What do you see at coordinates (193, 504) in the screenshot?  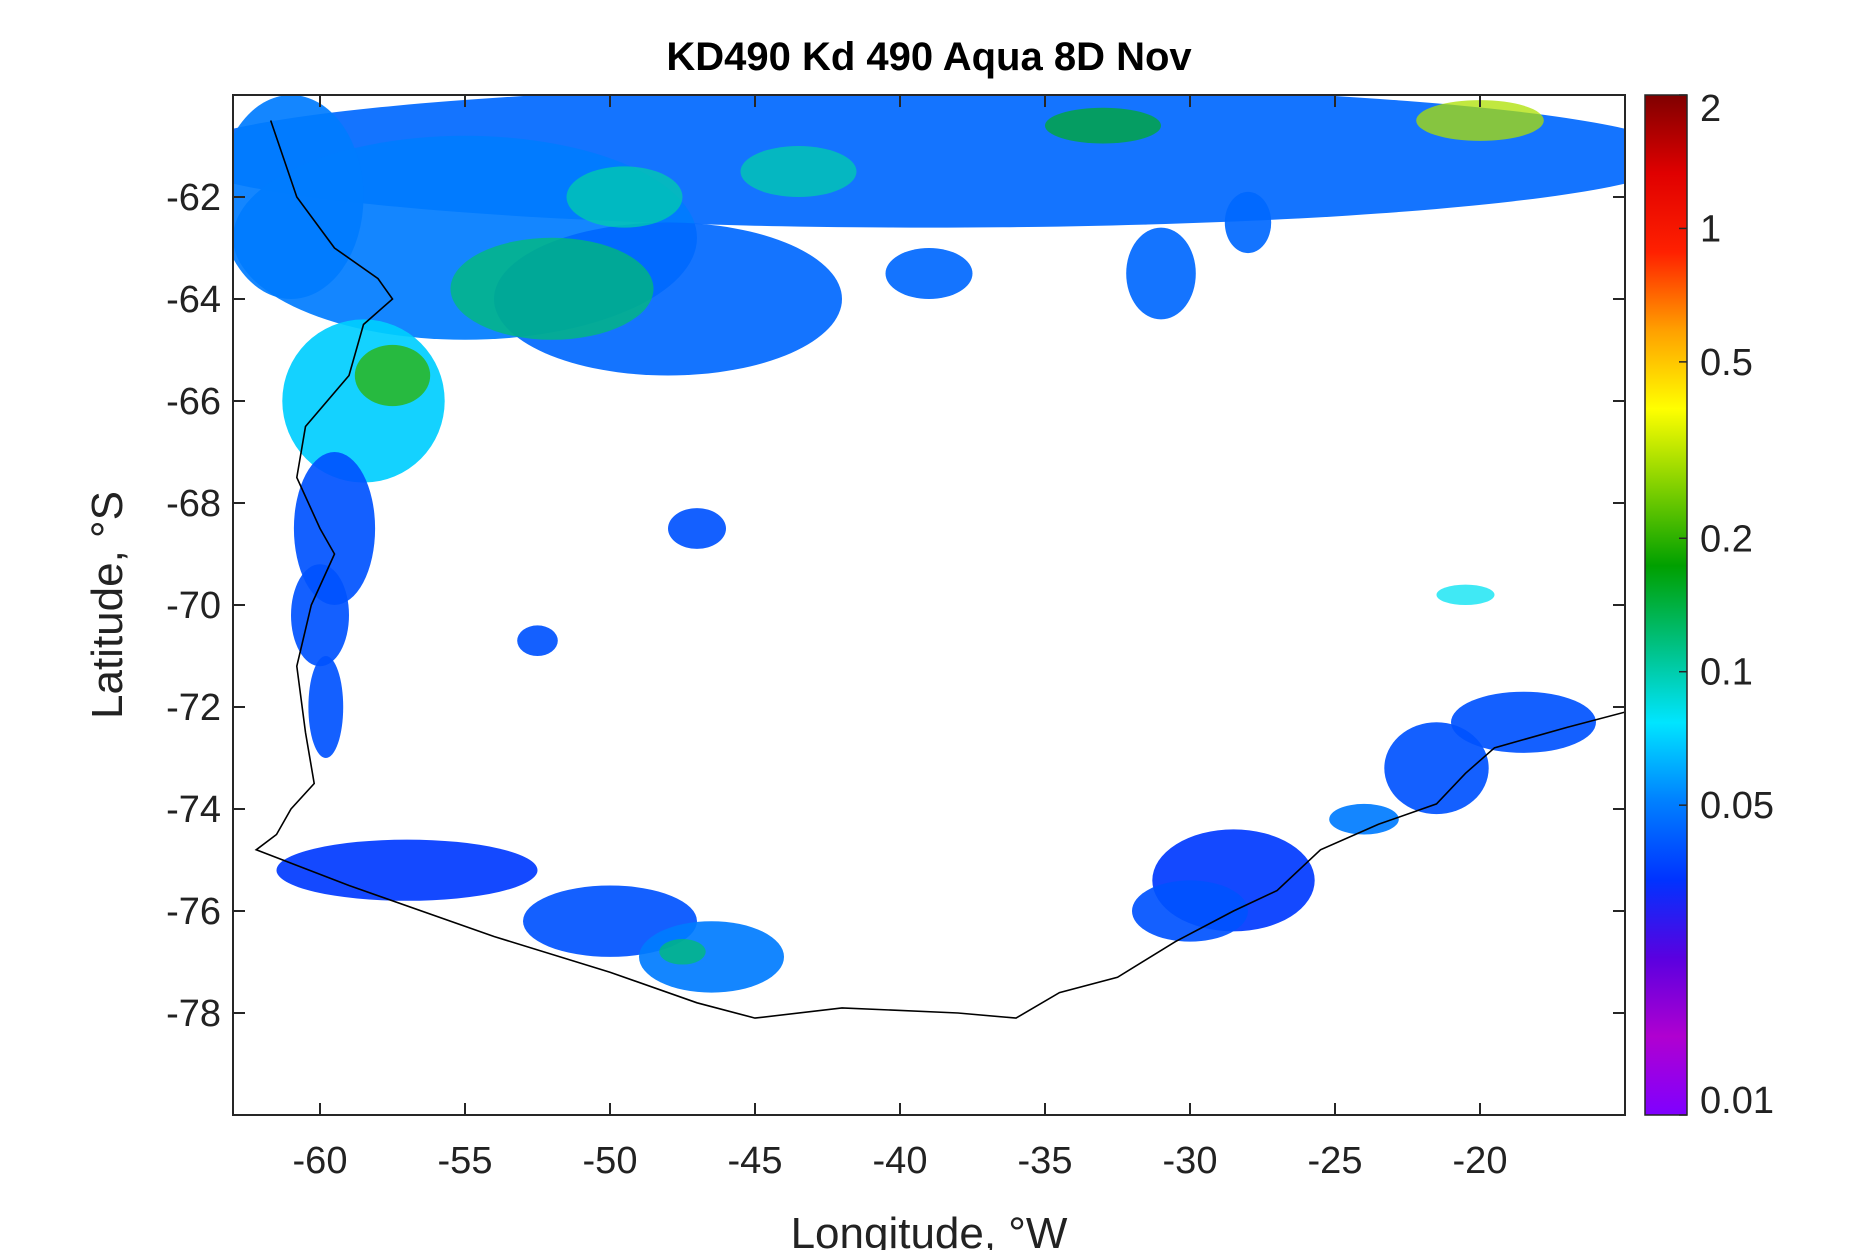 I see `y-tick-label: -68` at bounding box center [193, 504].